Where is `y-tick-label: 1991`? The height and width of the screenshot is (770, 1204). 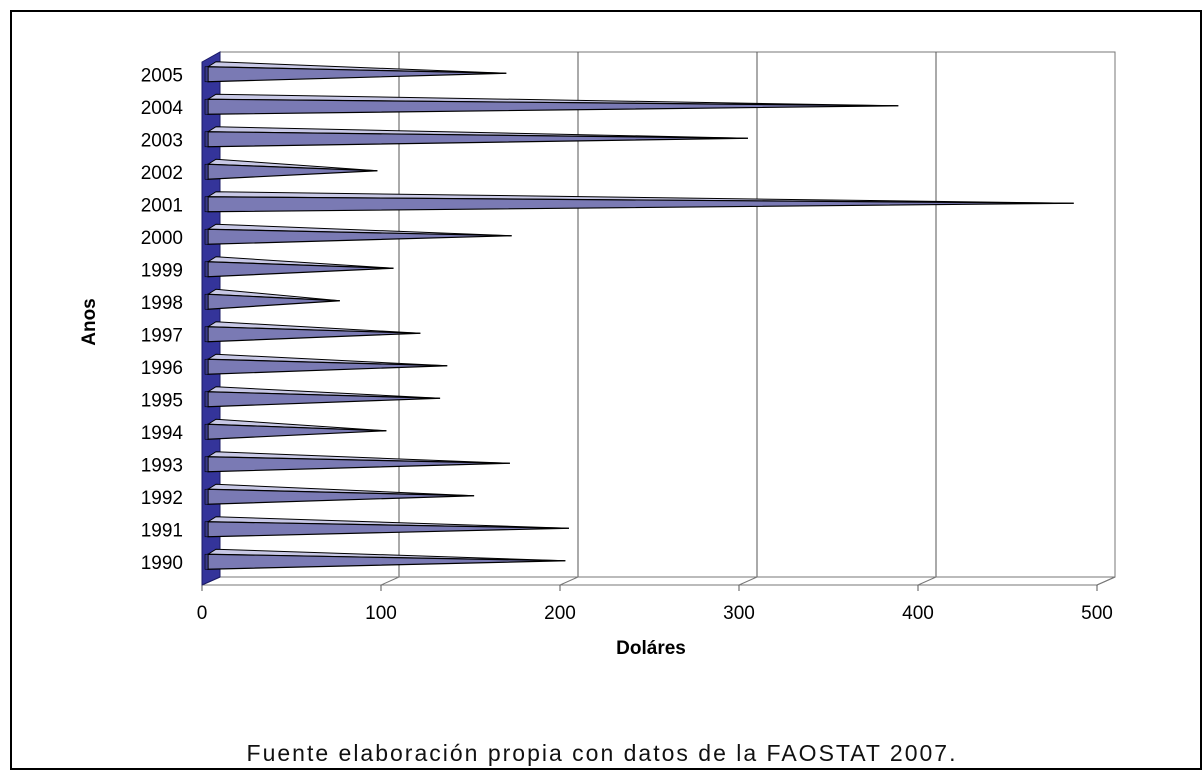
y-tick-label: 1991 is located at coordinates (162, 530).